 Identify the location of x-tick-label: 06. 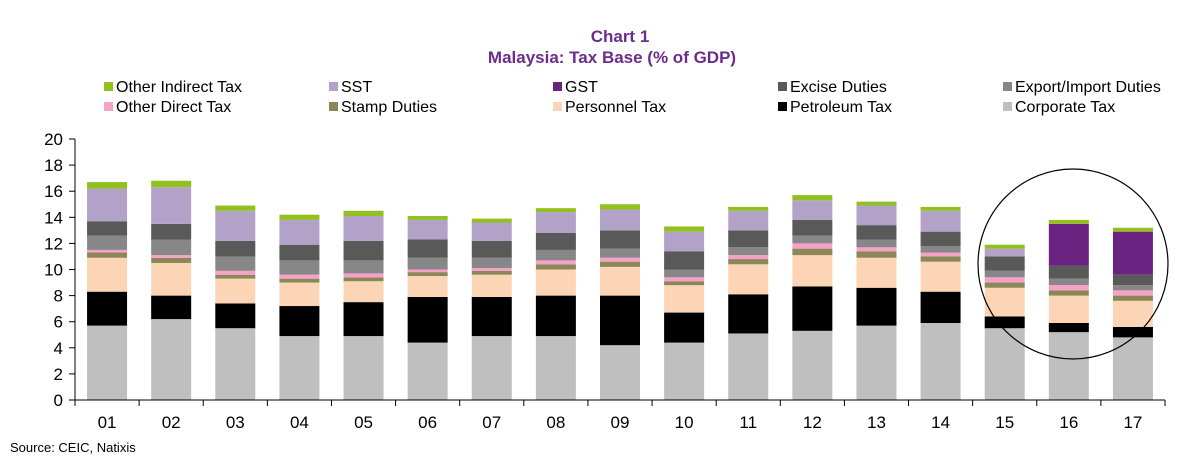
(427, 422).